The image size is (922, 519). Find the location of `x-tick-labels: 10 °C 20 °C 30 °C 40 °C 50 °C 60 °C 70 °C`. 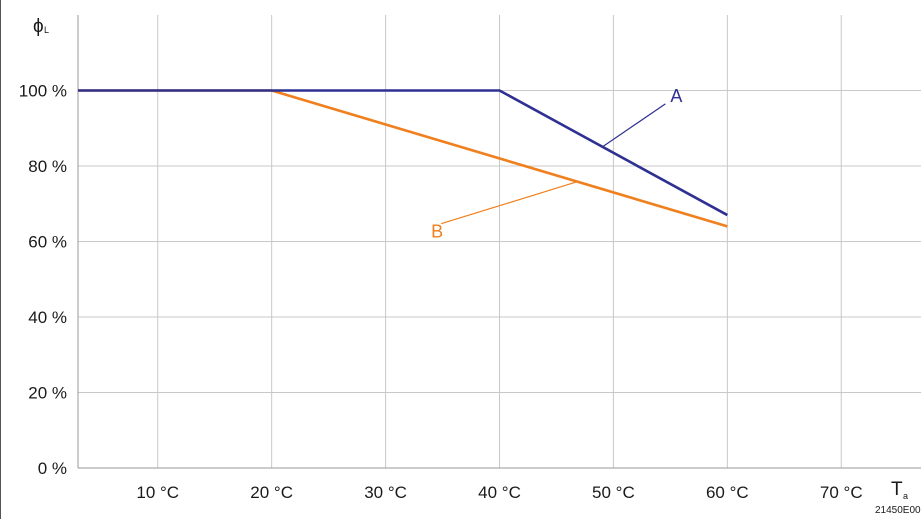

x-tick-labels: 10 °C 20 °C 30 °C 40 °C 50 °C 60 °C 70 °C is located at coordinates (499, 492).